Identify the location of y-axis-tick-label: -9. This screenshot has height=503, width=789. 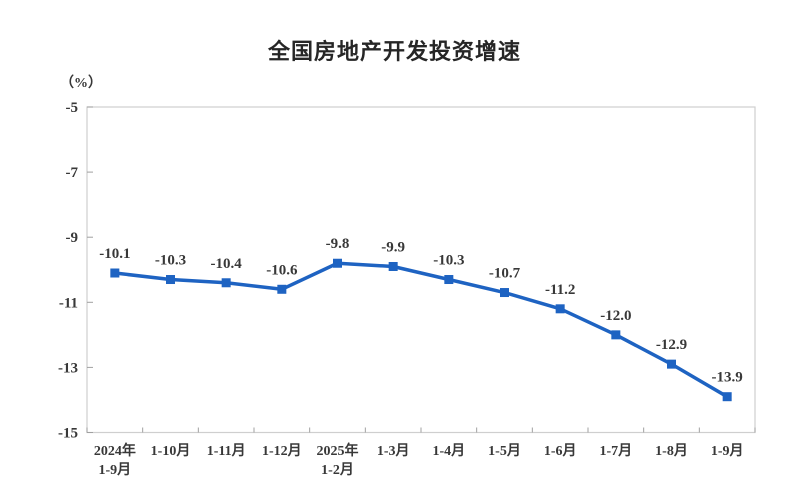
(72, 238).